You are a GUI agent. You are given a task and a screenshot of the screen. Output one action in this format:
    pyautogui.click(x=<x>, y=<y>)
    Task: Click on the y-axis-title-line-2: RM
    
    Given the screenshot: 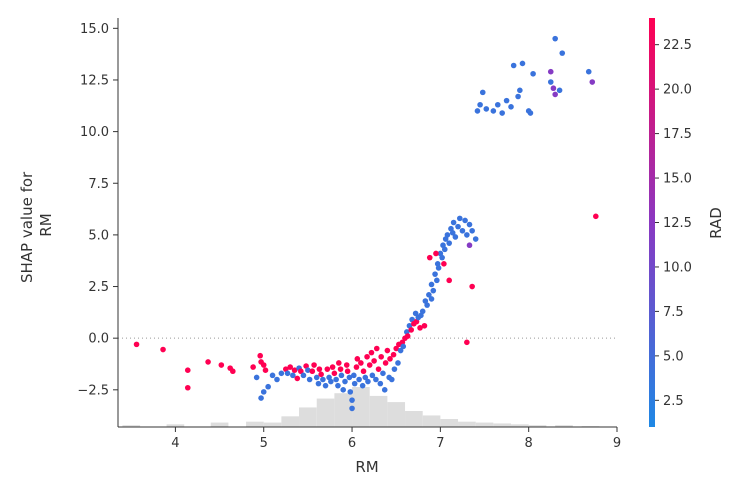 What is the action you would take?
    pyautogui.click(x=46, y=224)
    